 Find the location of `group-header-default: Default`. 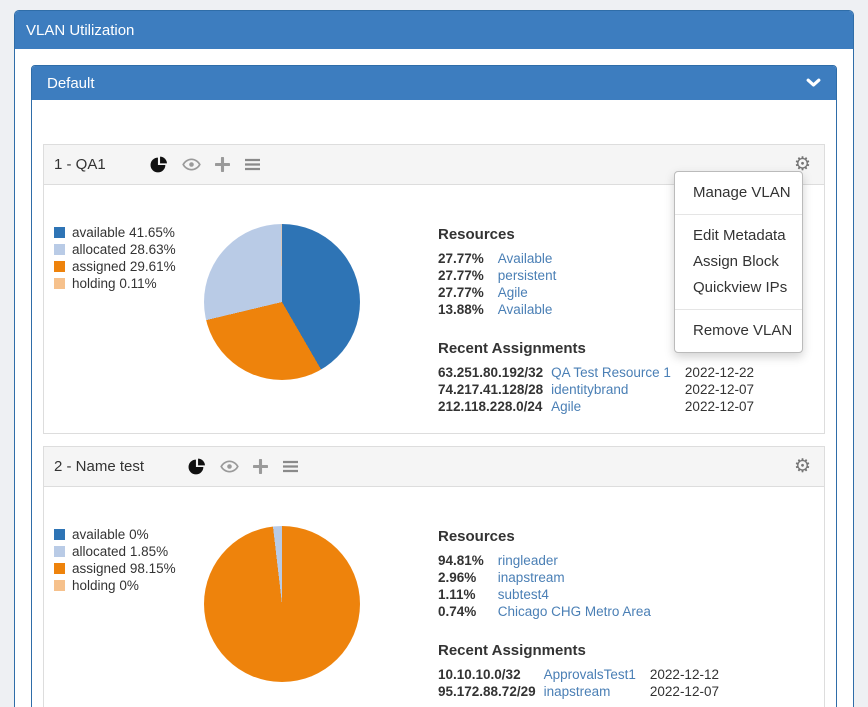

group-header-default: Default is located at coordinates (434, 83).